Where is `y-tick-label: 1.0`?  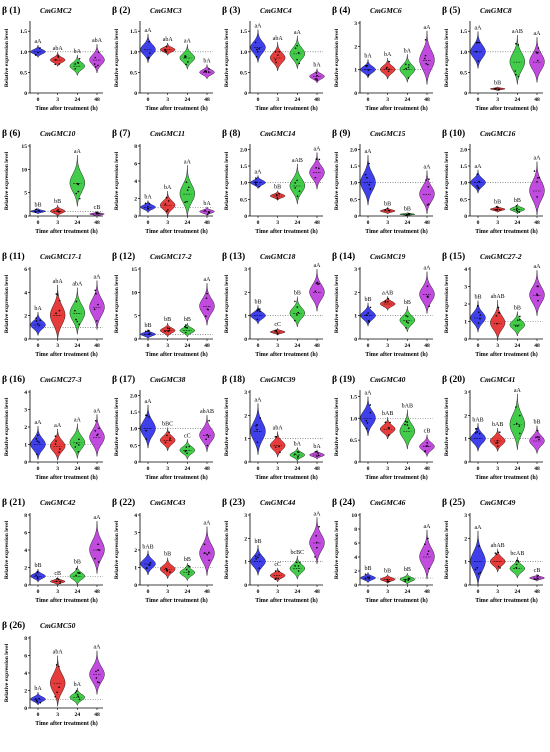 y-tick-label: 1.0 is located at coordinates (353, 419).